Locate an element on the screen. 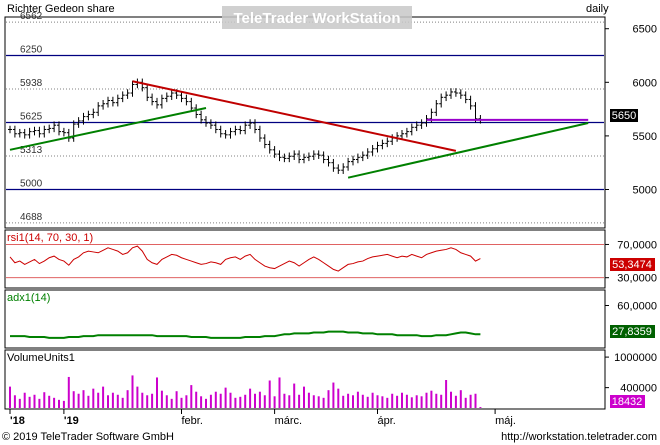  rsi-last-badge is located at coordinates (632, 264).